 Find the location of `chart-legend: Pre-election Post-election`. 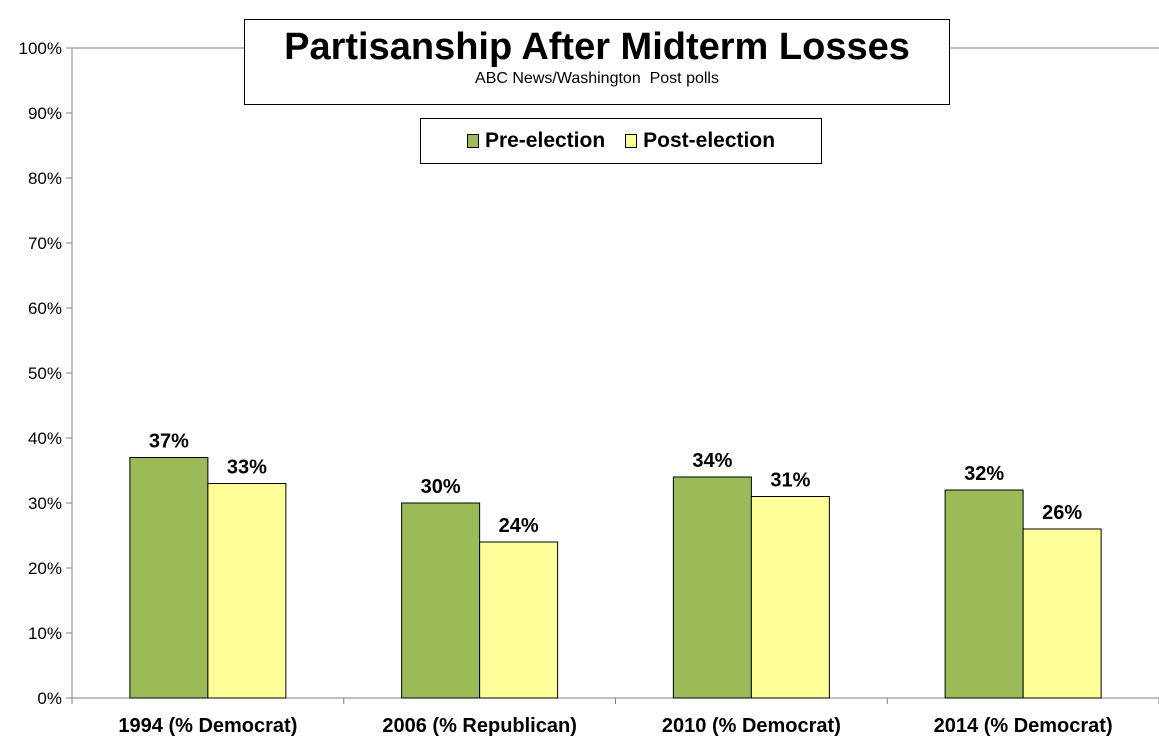

chart-legend: Pre-election Post-election is located at coordinates (621, 141).